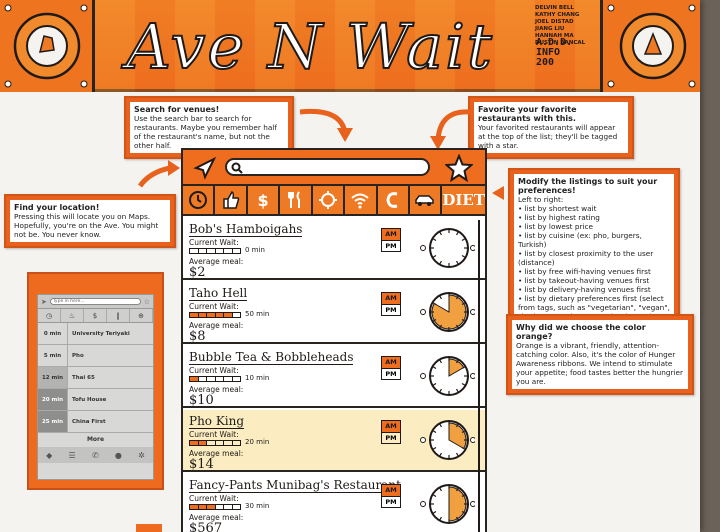 The height and width of the screenshot is (532, 720). I want to click on callout-subtitle: Left to right:, so click(541, 199).